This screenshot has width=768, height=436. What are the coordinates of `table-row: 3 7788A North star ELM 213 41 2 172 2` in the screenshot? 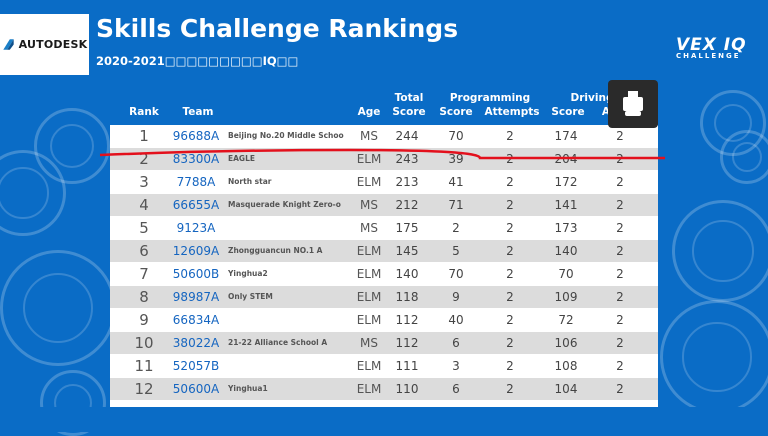 It's located at (384, 182).